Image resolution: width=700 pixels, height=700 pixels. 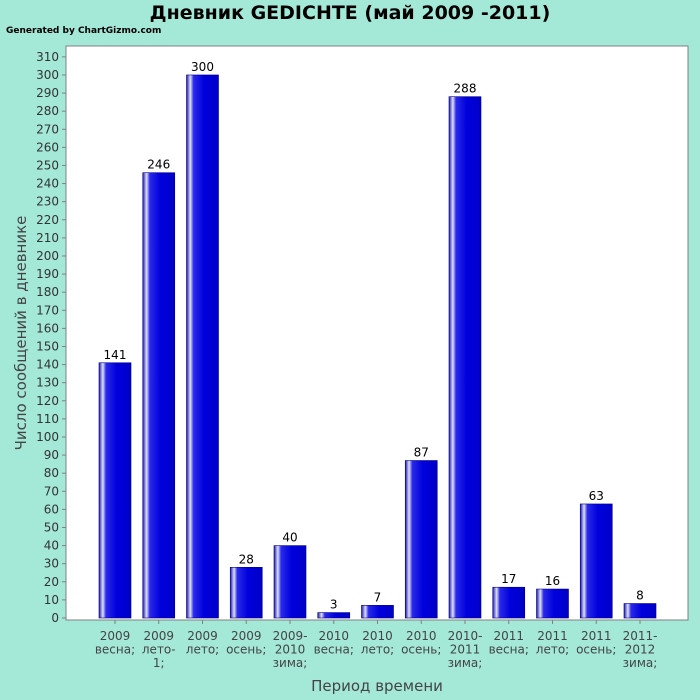 What do you see at coordinates (289, 538) in the screenshot?
I see `bar-value-label: 40` at bounding box center [289, 538].